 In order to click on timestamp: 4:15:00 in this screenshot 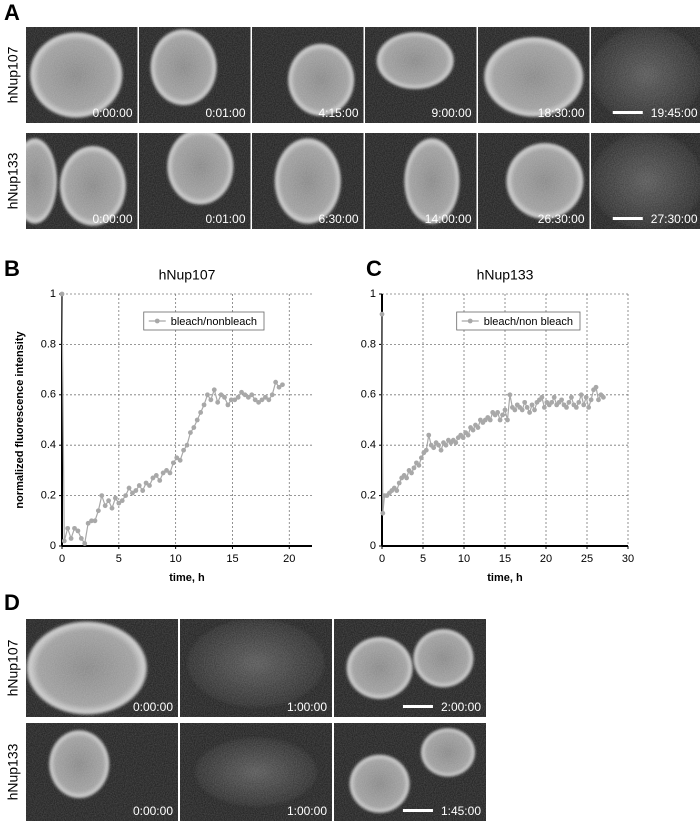, I will do `click(338, 113)`.